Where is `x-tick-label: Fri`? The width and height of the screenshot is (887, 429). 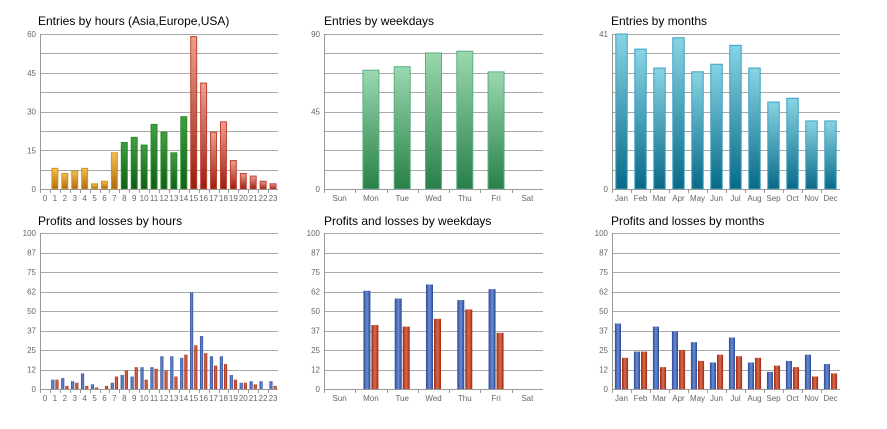 x-tick-label: Fri is located at coordinates (496, 398).